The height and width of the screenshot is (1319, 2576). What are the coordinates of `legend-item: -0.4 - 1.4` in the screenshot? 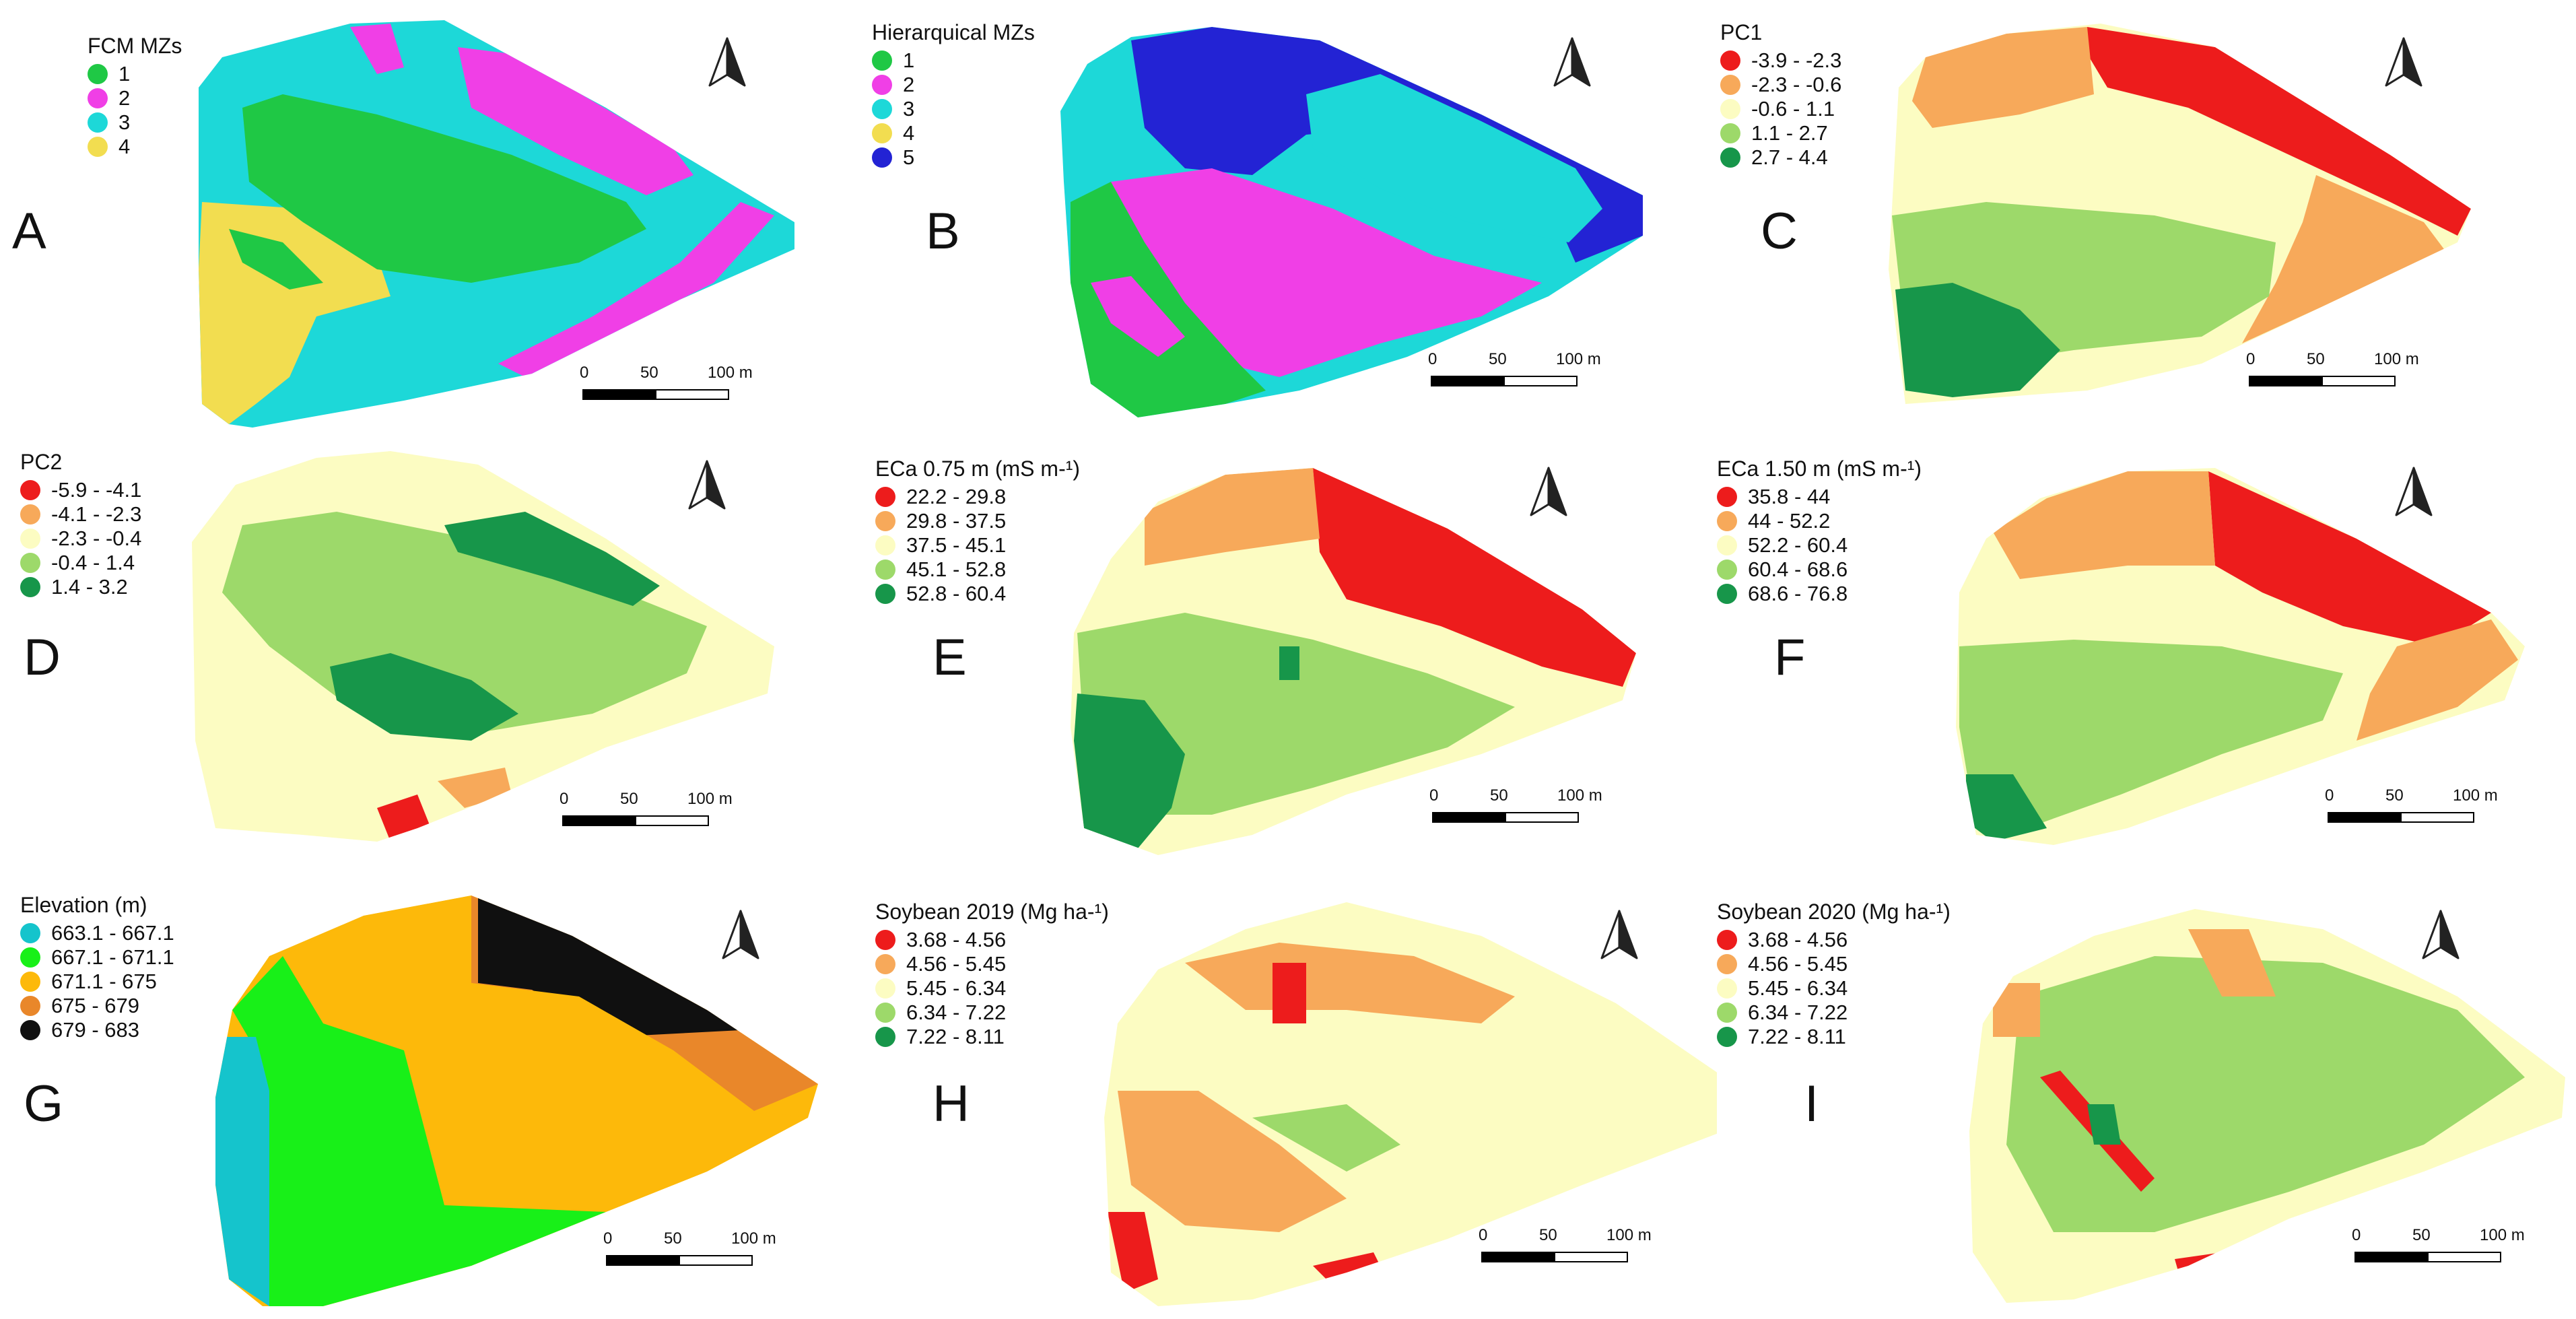 It's located at (80, 563).